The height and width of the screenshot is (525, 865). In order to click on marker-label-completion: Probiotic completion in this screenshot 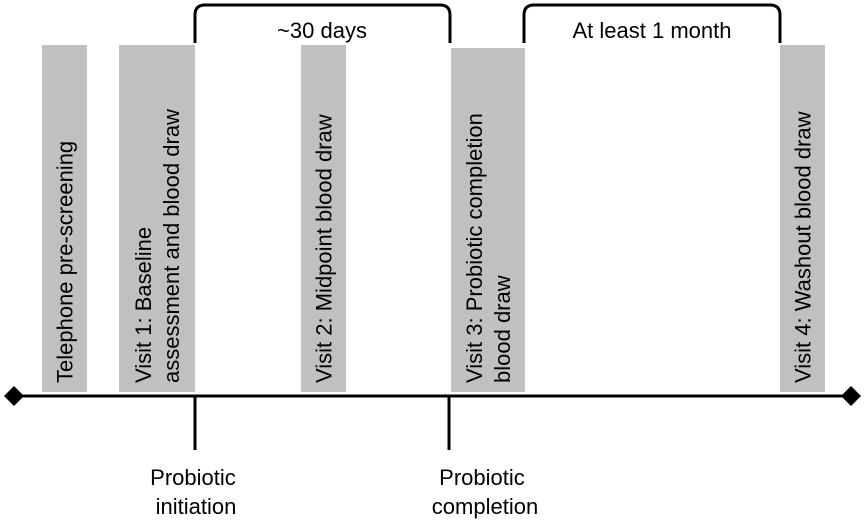, I will do `click(485, 492)`.